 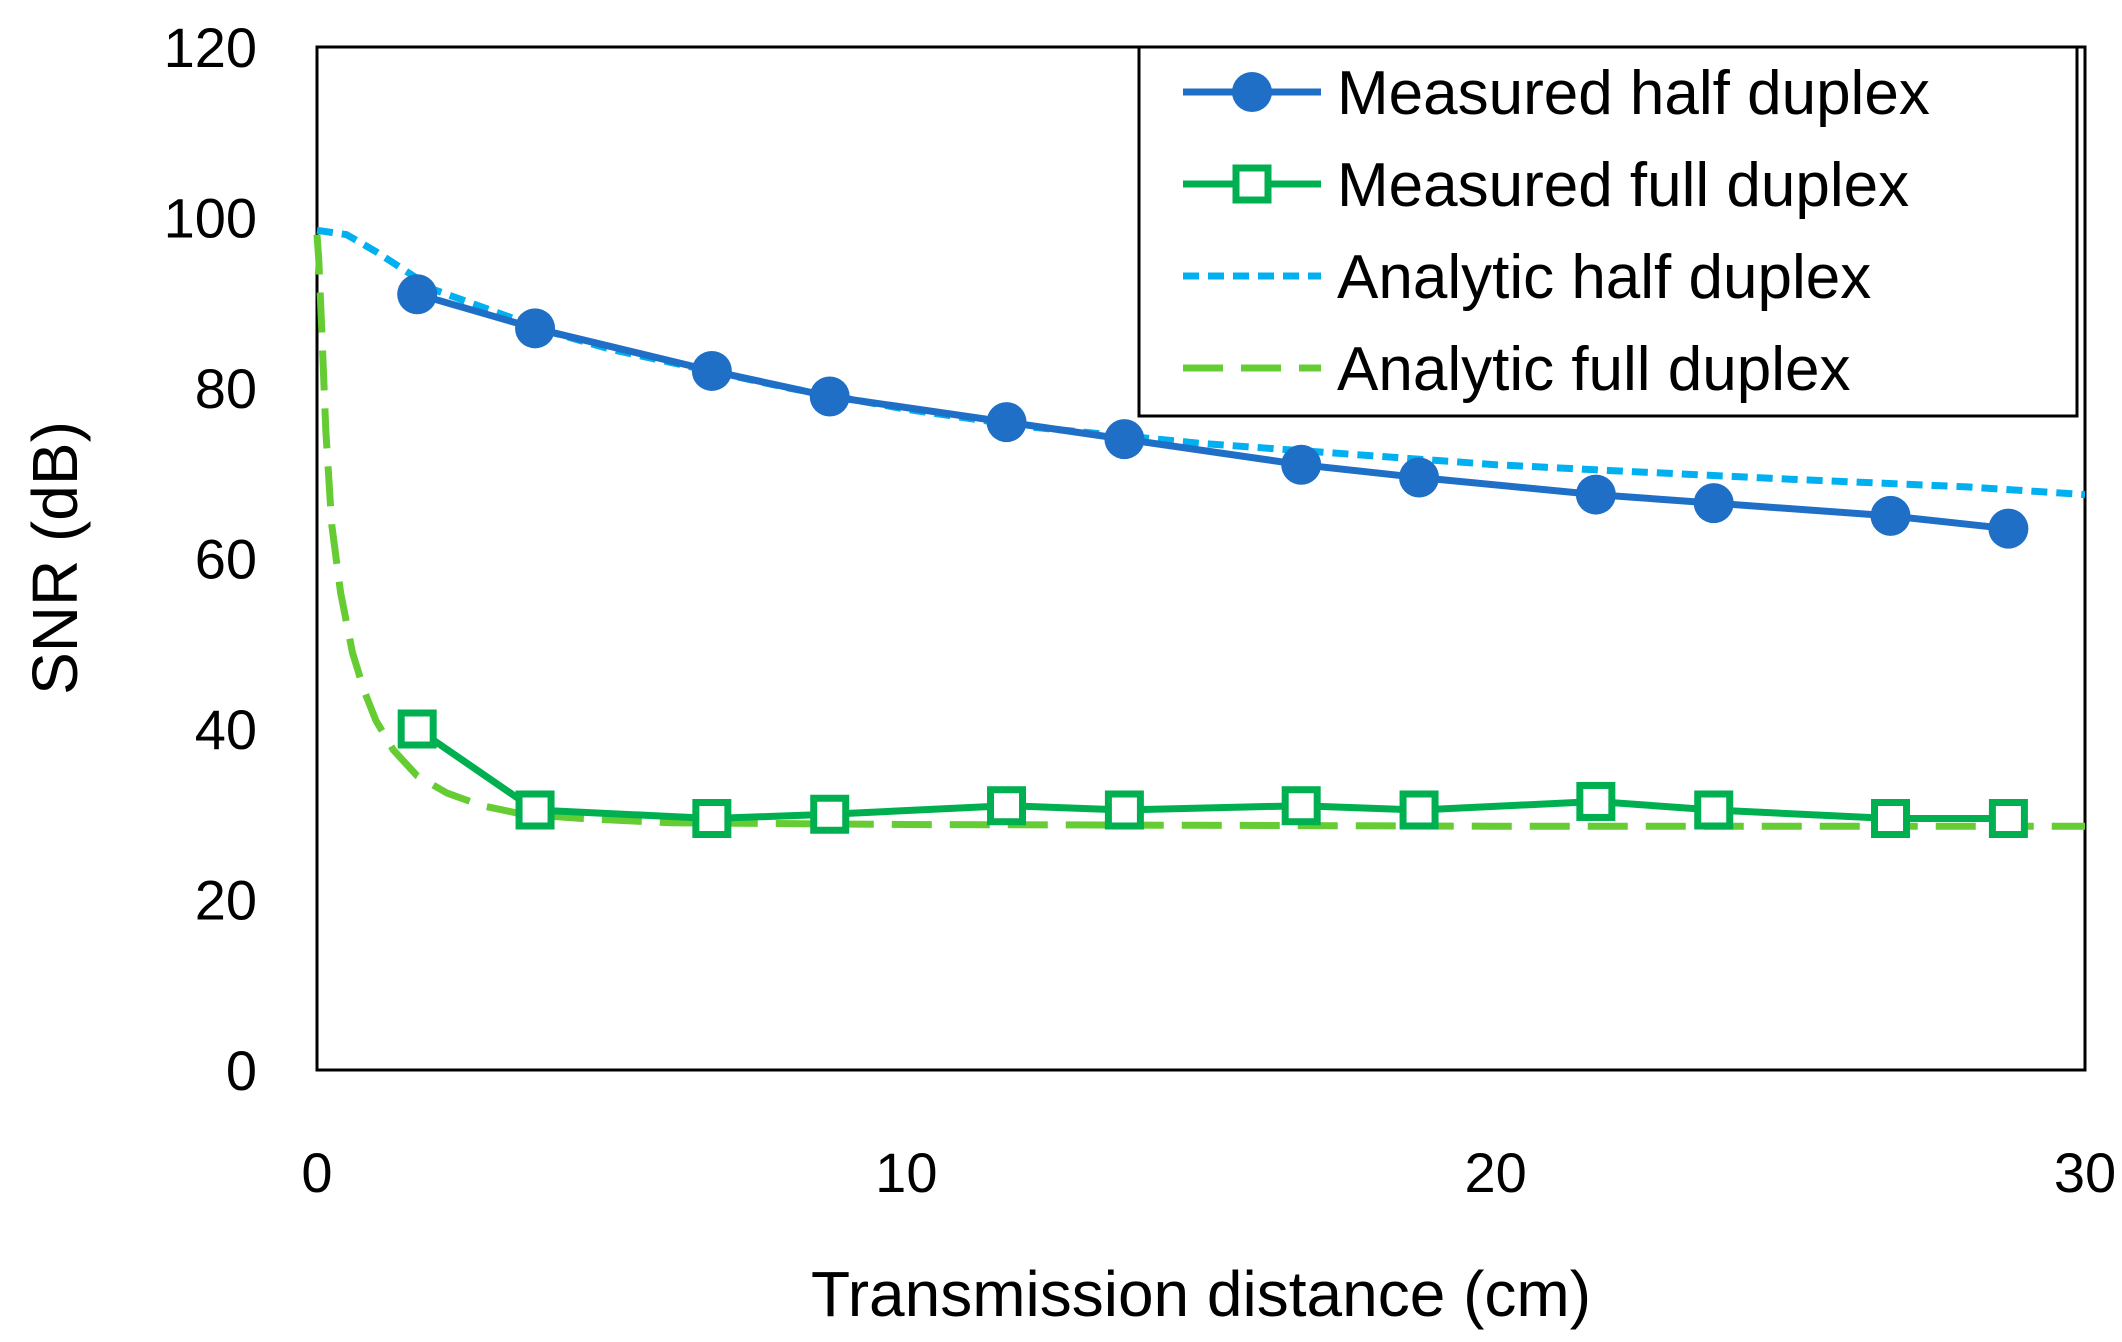 I want to click on x-tick-label-20: 20, so click(x=1496, y=1172).